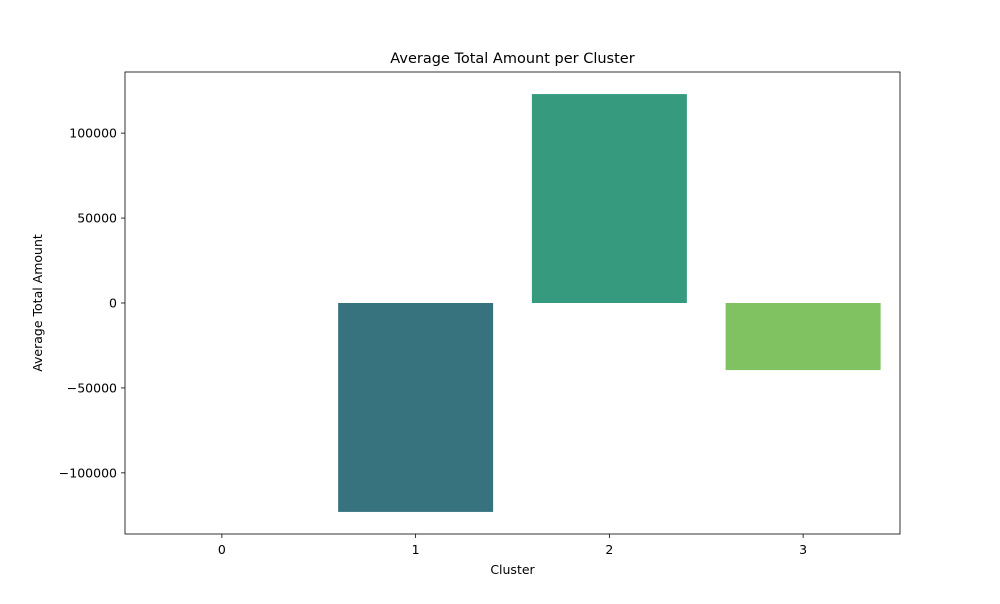 The height and width of the screenshot is (604, 1000). Describe the element at coordinates (512, 59) in the screenshot. I see `chart-title: Average Total Amount per Cluster` at that location.